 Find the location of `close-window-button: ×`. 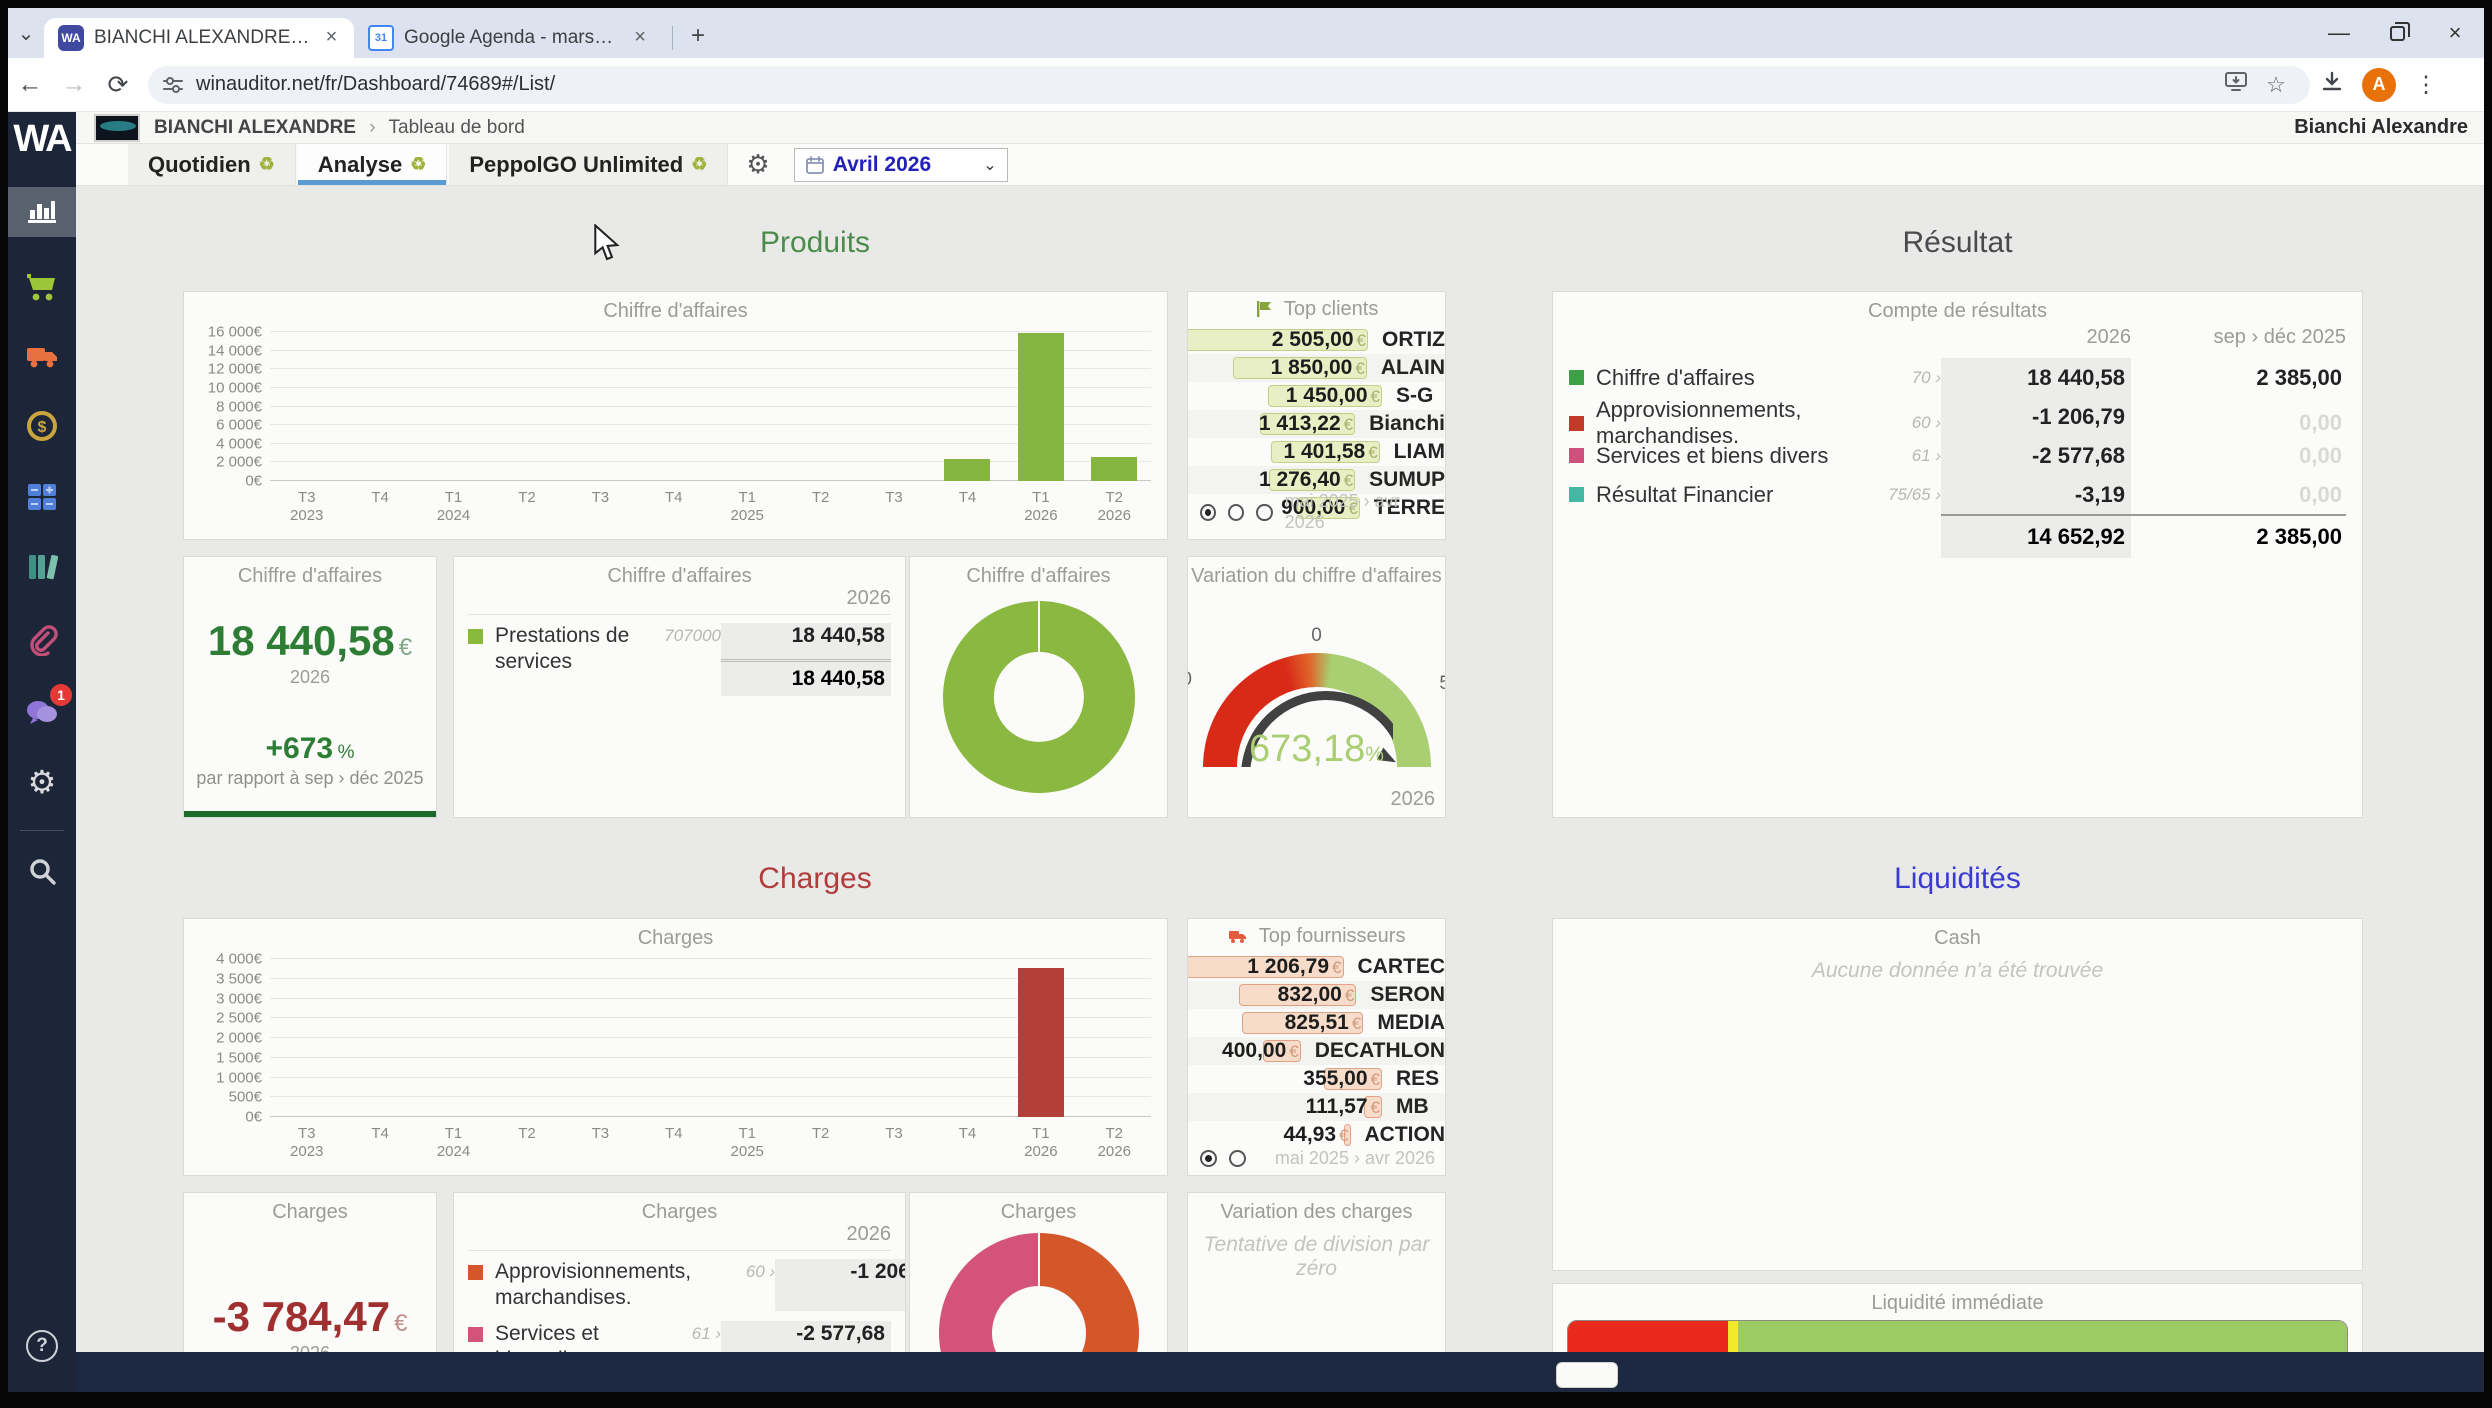

close-window-button: × is located at coordinates (2455, 32).